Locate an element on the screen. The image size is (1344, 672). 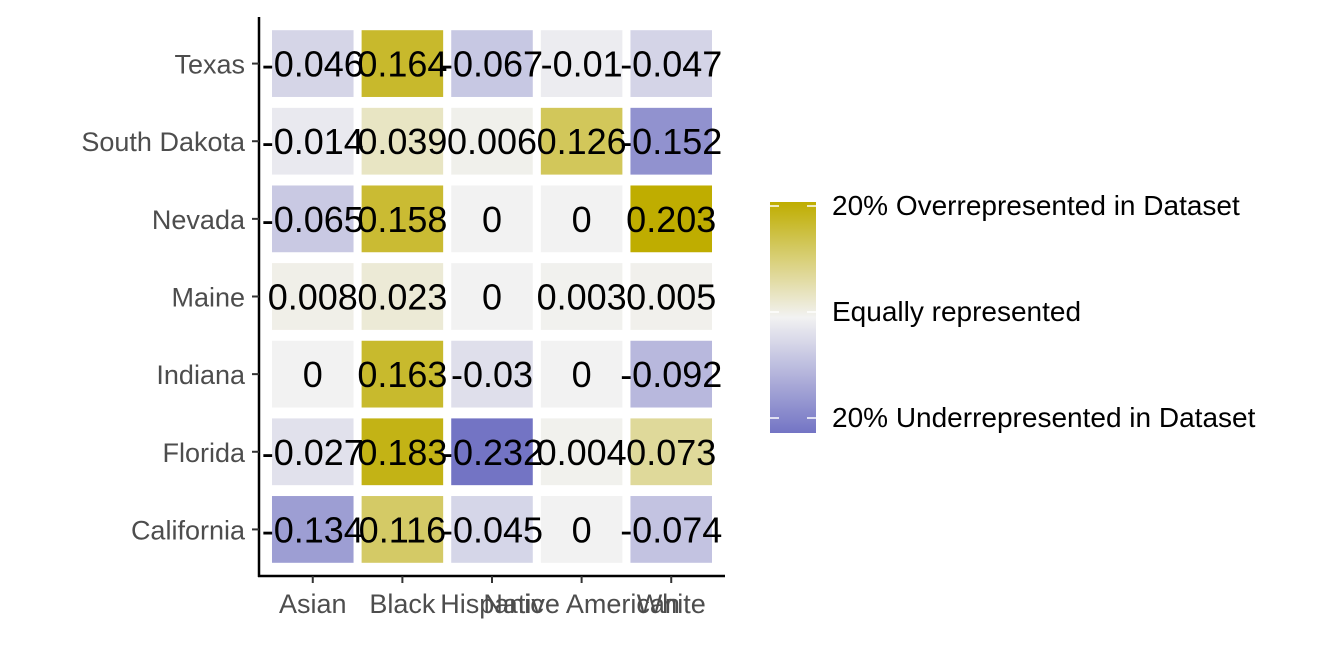
cell-value-label: -0.01 is located at coordinates (582, 64).